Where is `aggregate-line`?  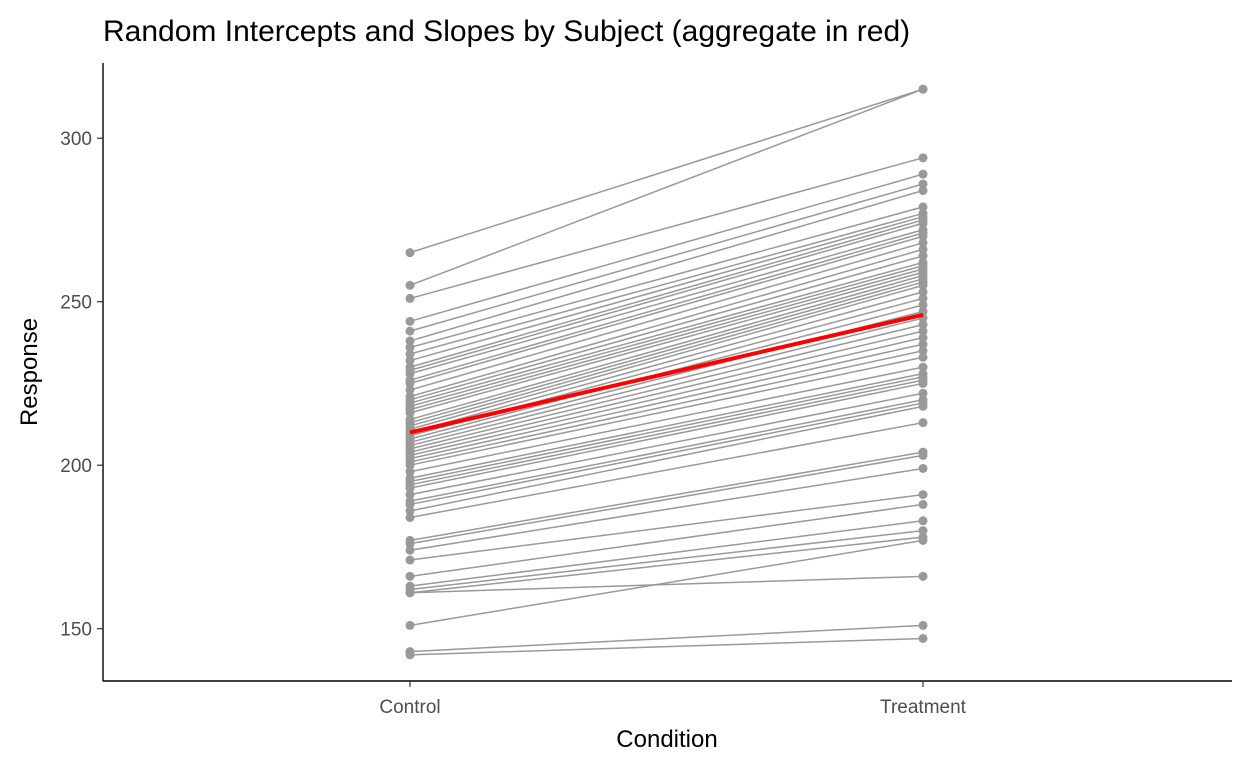 aggregate-line is located at coordinates (666, 373).